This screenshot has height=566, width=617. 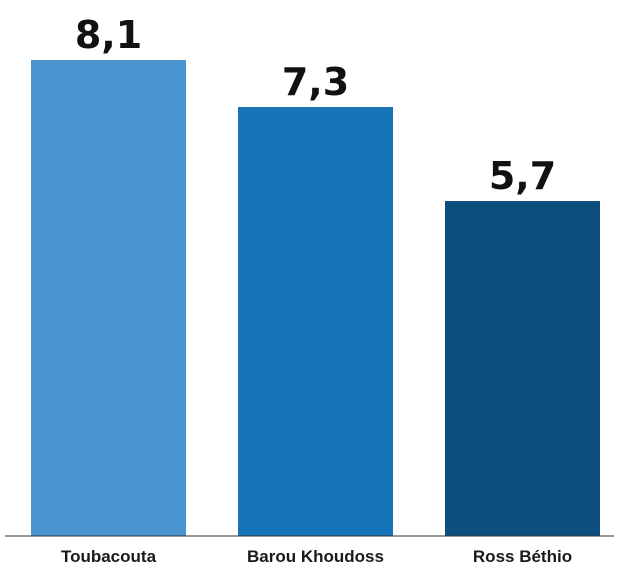 I want to click on value-label-2: 7,3, so click(x=315, y=82).